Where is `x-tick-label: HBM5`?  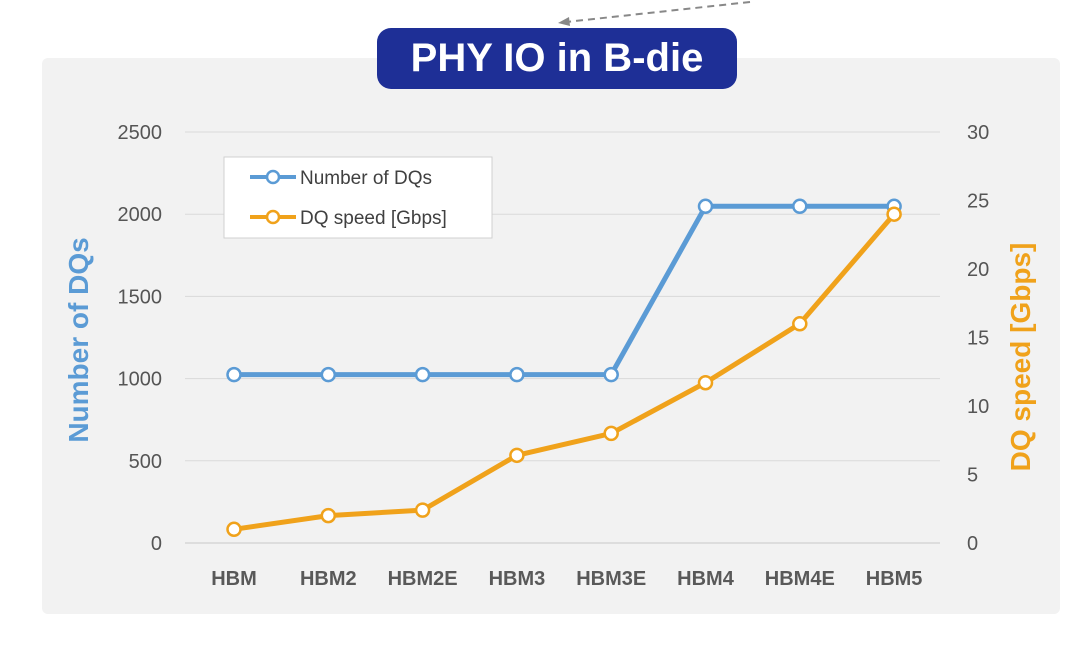
x-tick-label: HBM5 is located at coordinates (894, 579).